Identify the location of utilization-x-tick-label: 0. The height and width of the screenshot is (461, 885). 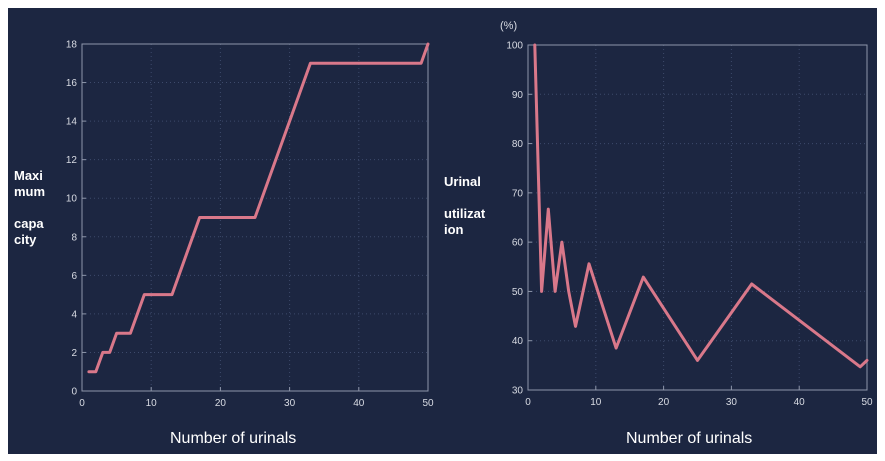
(528, 402).